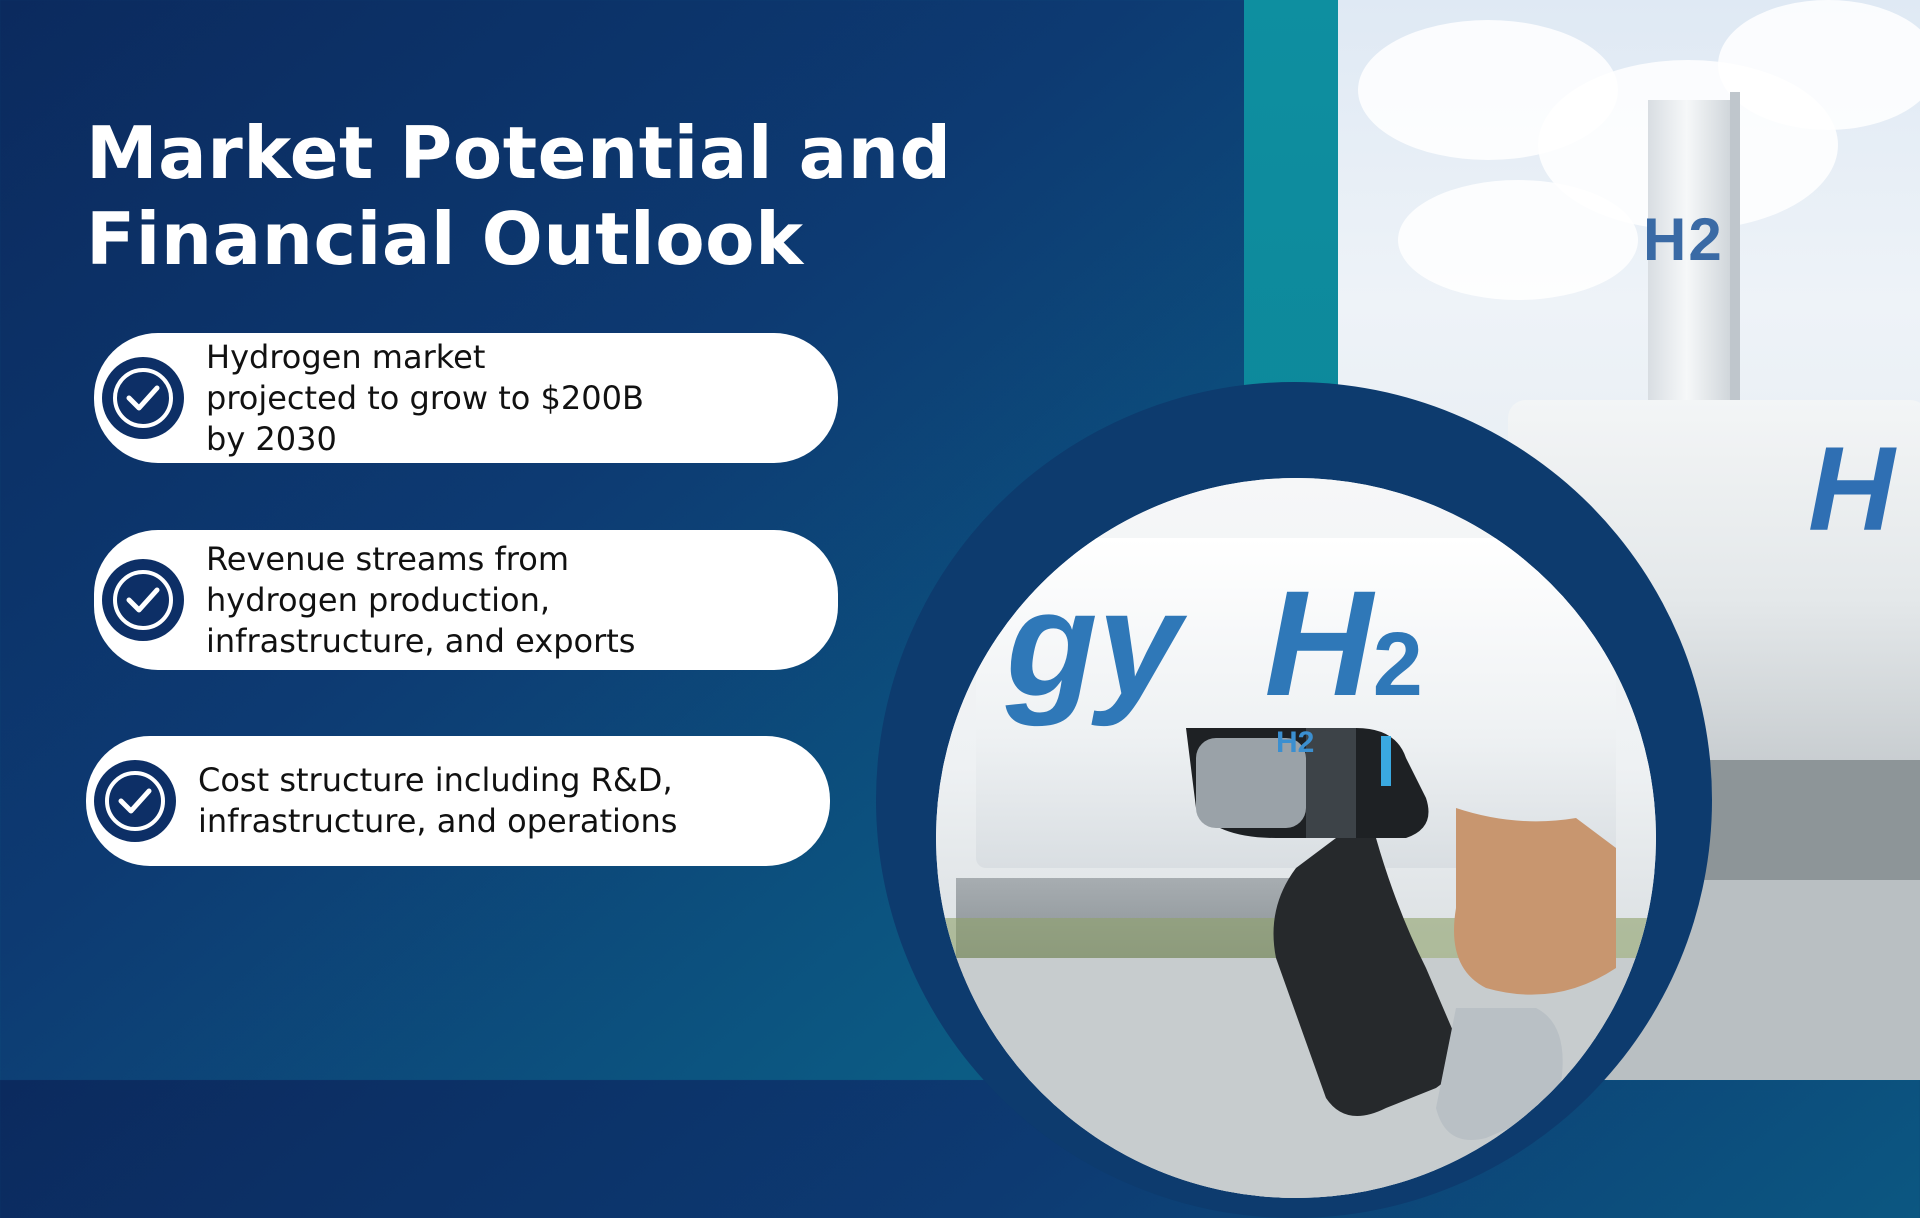 This screenshot has height=1218, width=1920. What do you see at coordinates (1318, 643) in the screenshot?
I see `tank-label-main: H` at bounding box center [1318, 643].